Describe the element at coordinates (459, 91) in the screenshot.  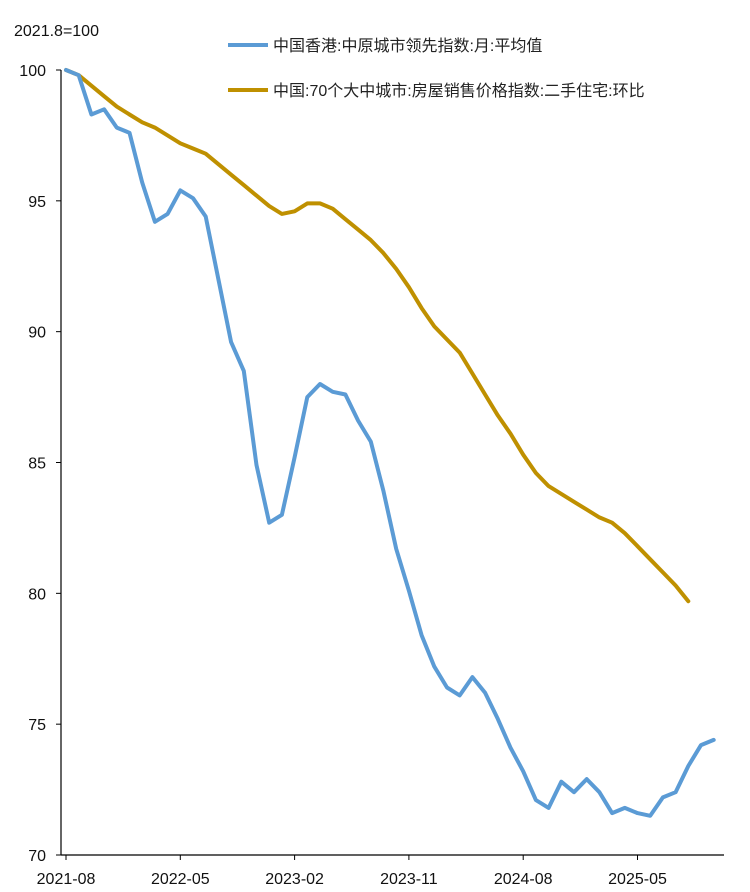
I see `legend-label-70-cities: 中国:70个大中城市:房屋销售价格指数:二手住宅:环比` at that location.